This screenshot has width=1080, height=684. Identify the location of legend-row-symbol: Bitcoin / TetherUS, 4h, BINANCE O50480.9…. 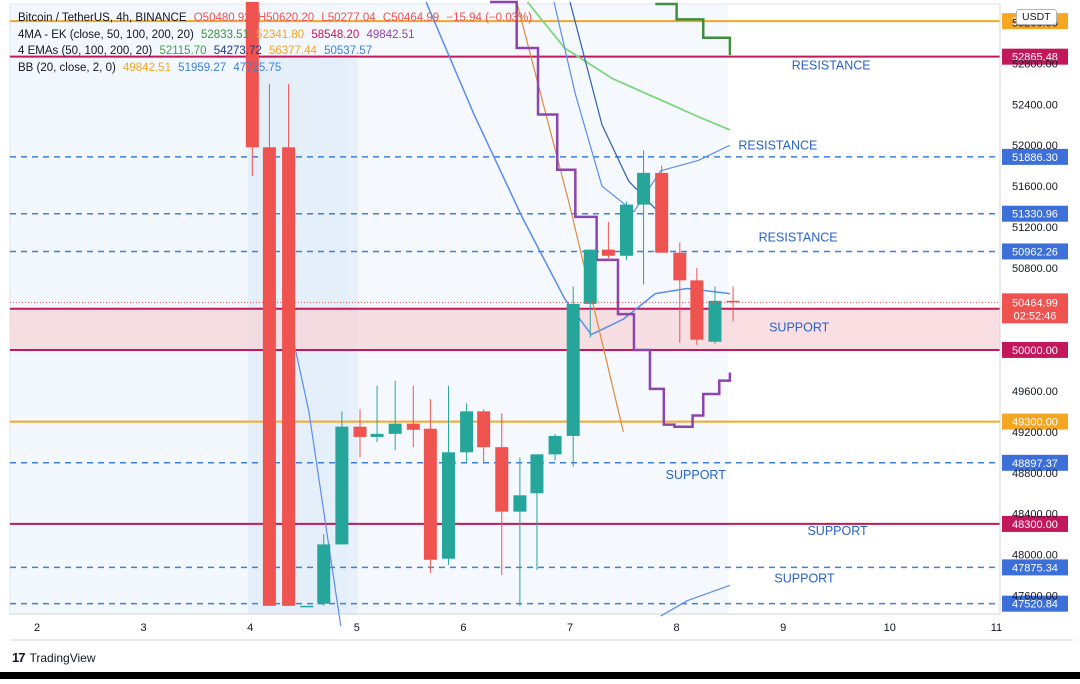
(277, 18).